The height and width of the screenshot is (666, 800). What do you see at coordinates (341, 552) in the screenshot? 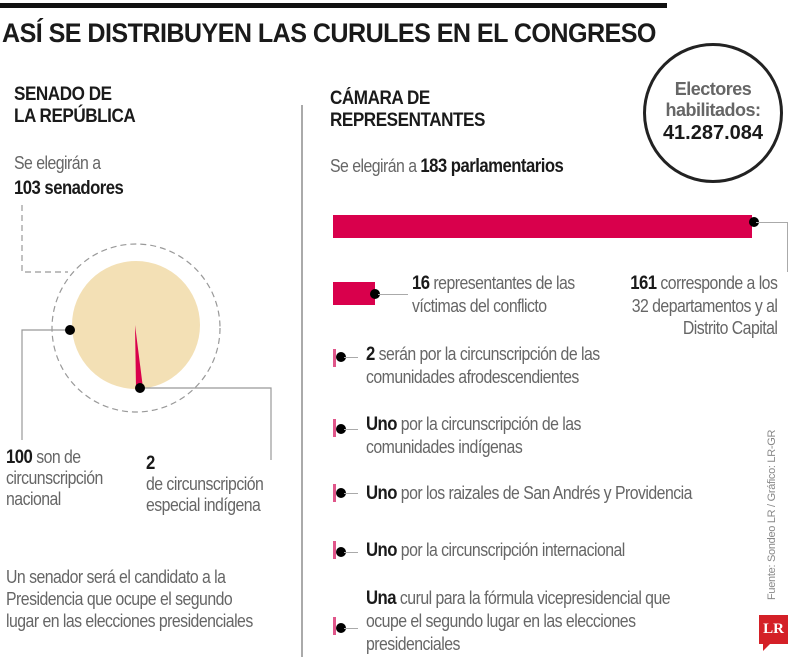
I see `dot-1-internacional` at bounding box center [341, 552].